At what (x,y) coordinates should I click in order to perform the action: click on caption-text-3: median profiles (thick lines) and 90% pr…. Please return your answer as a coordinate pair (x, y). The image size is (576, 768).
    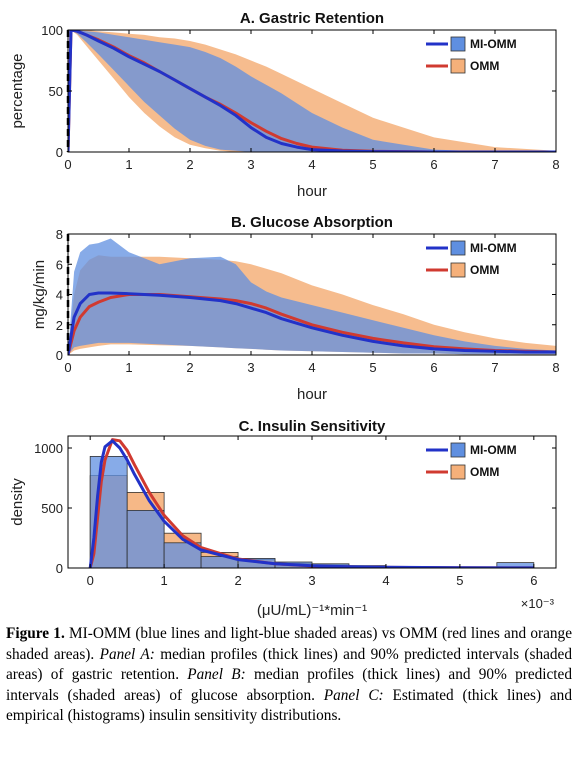
    Looking at the image, I should click on (289, 685).